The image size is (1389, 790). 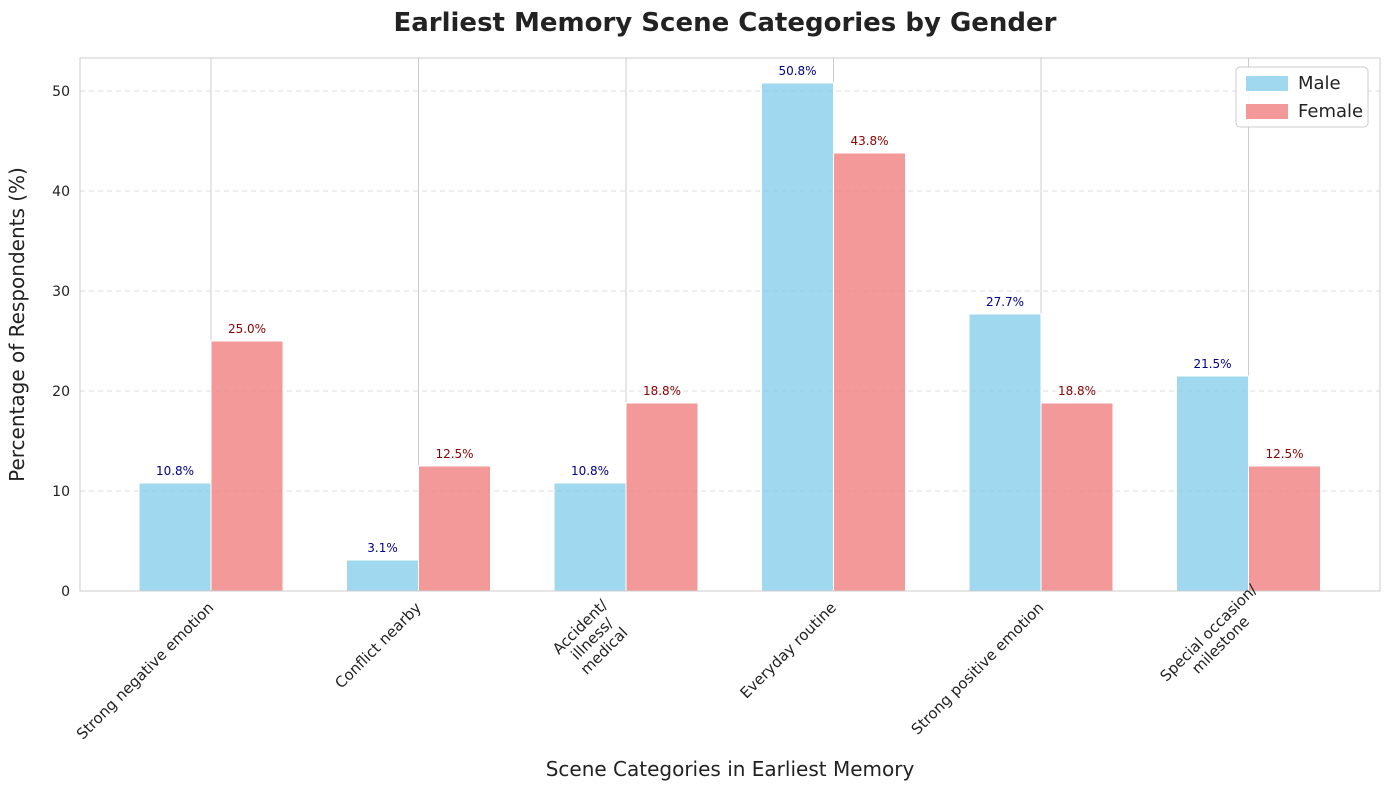 What do you see at coordinates (1330, 111) in the screenshot?
I see `legend-label-female: Female` at bounding box center [1330, 111].